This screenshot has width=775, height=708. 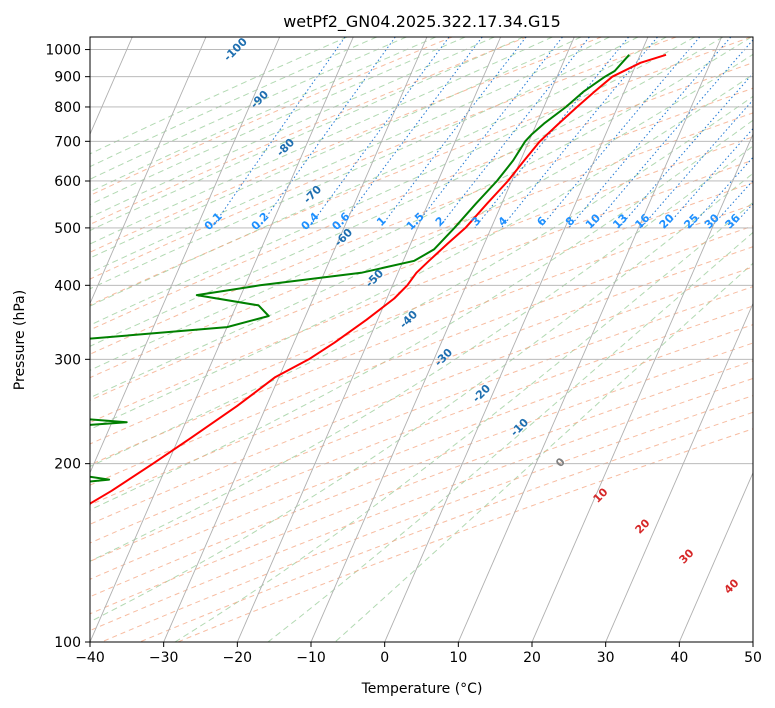 What do you see at coordinates (532, 658) in the screenshot?
I see `x-tick-label: 20` at bounding box center [532, 658].